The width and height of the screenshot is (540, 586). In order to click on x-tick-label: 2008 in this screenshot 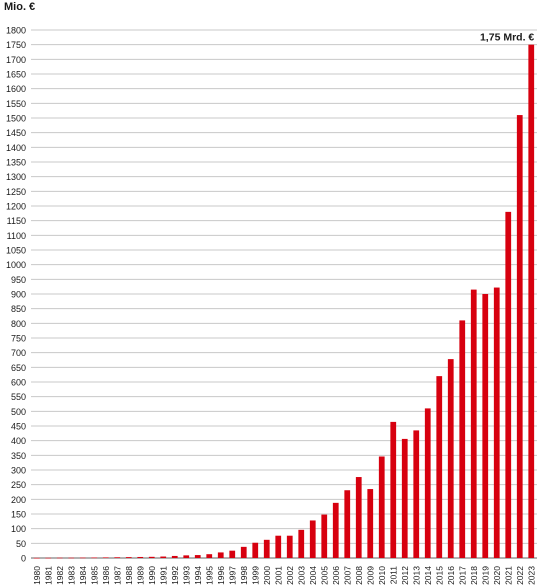, I will do `click(359, 575)`.